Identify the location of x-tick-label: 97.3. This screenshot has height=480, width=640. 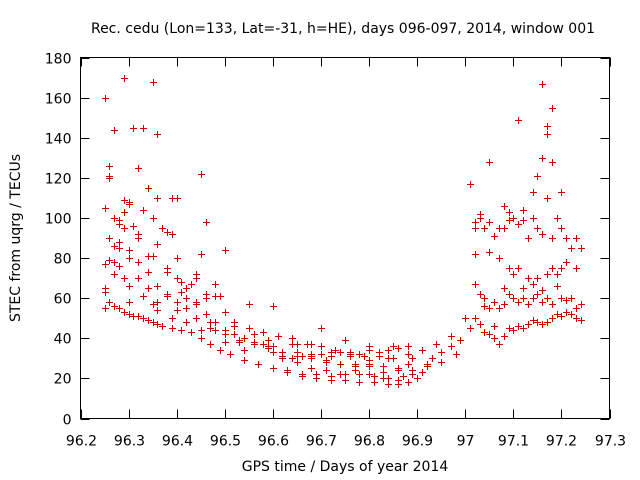
(610, 442).